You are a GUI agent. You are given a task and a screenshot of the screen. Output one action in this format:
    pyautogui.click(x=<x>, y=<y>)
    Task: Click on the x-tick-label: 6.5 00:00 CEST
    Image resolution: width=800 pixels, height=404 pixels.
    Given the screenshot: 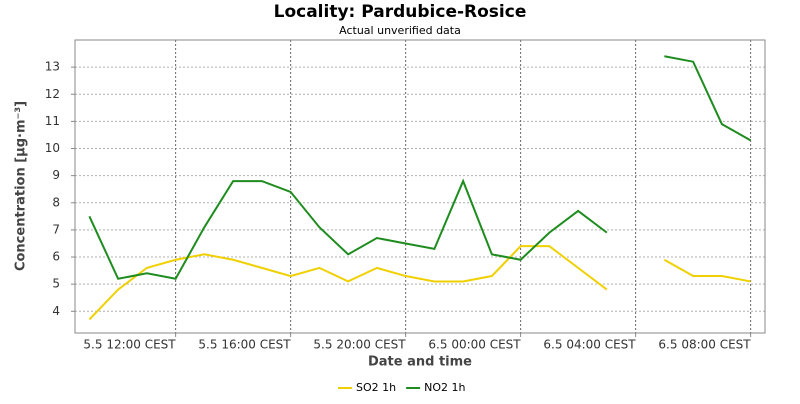 What is the action you would take?
    pyautogui.click(x=474, y=345)
    